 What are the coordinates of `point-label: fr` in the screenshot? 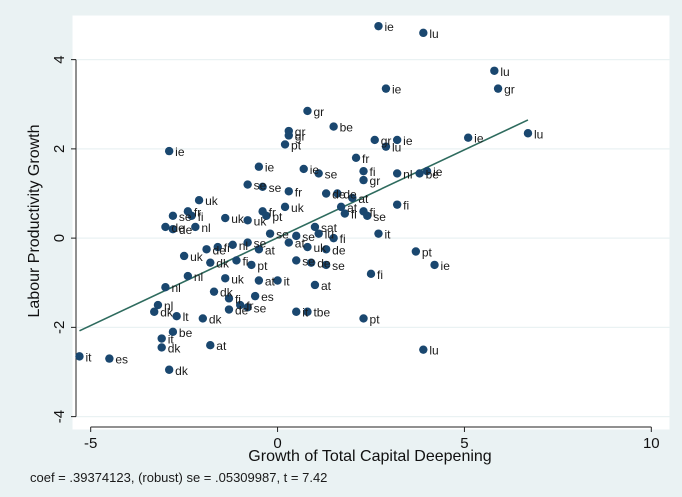 It's located at (197, 212).